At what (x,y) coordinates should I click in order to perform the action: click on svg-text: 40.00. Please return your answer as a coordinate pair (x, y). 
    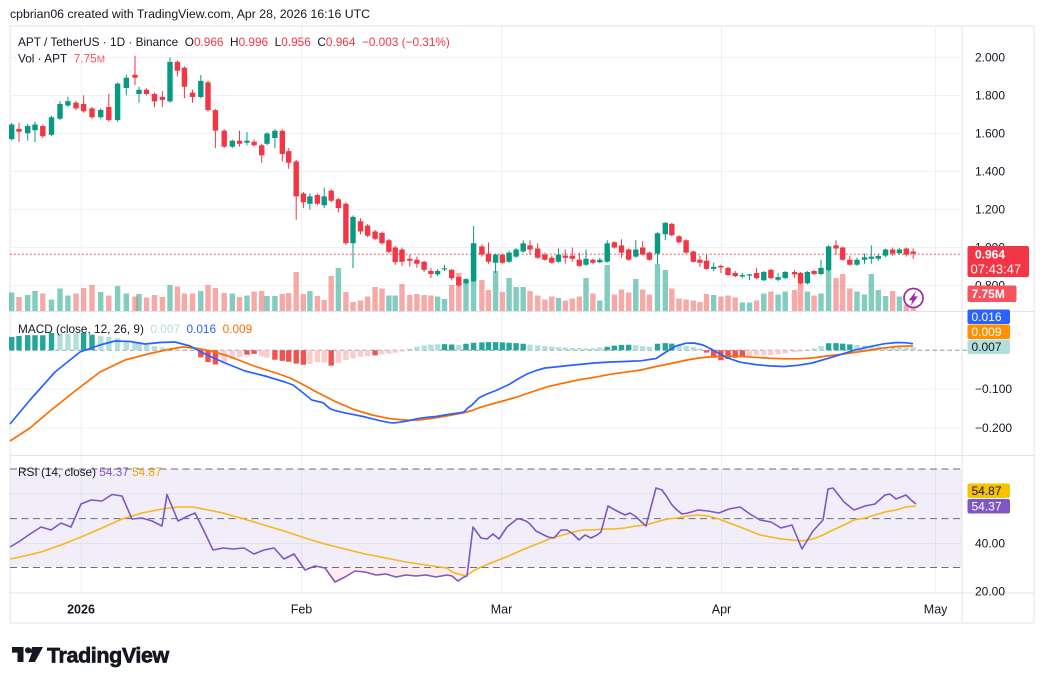
    Looking at the image, I should click on (990, 544).